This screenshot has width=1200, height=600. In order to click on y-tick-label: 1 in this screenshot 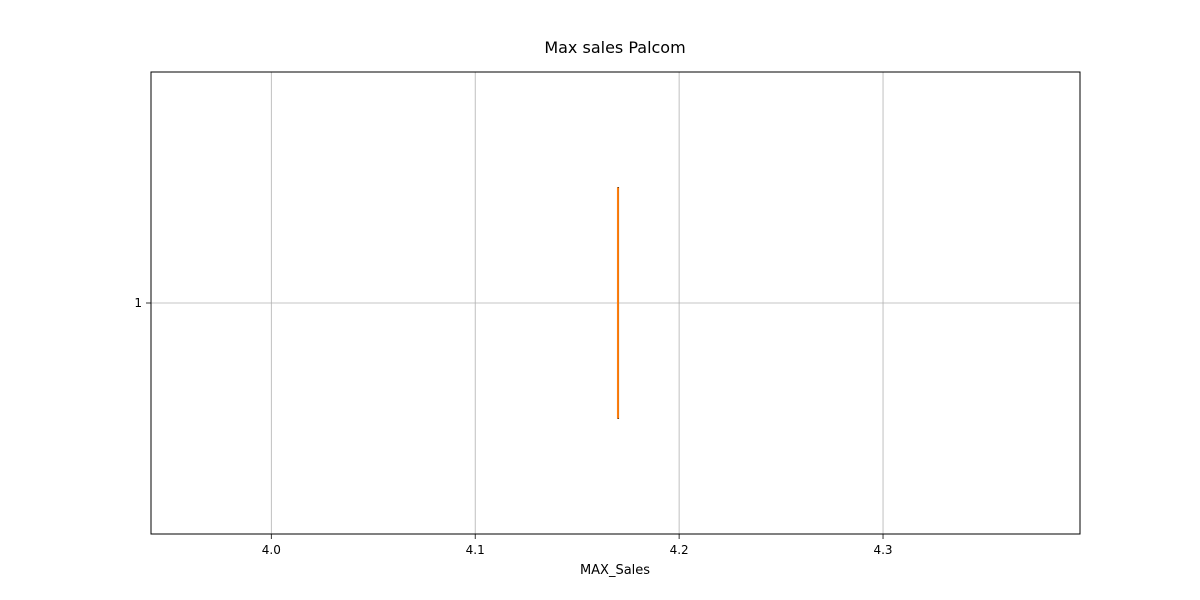, I will do `click(138, 303)`.